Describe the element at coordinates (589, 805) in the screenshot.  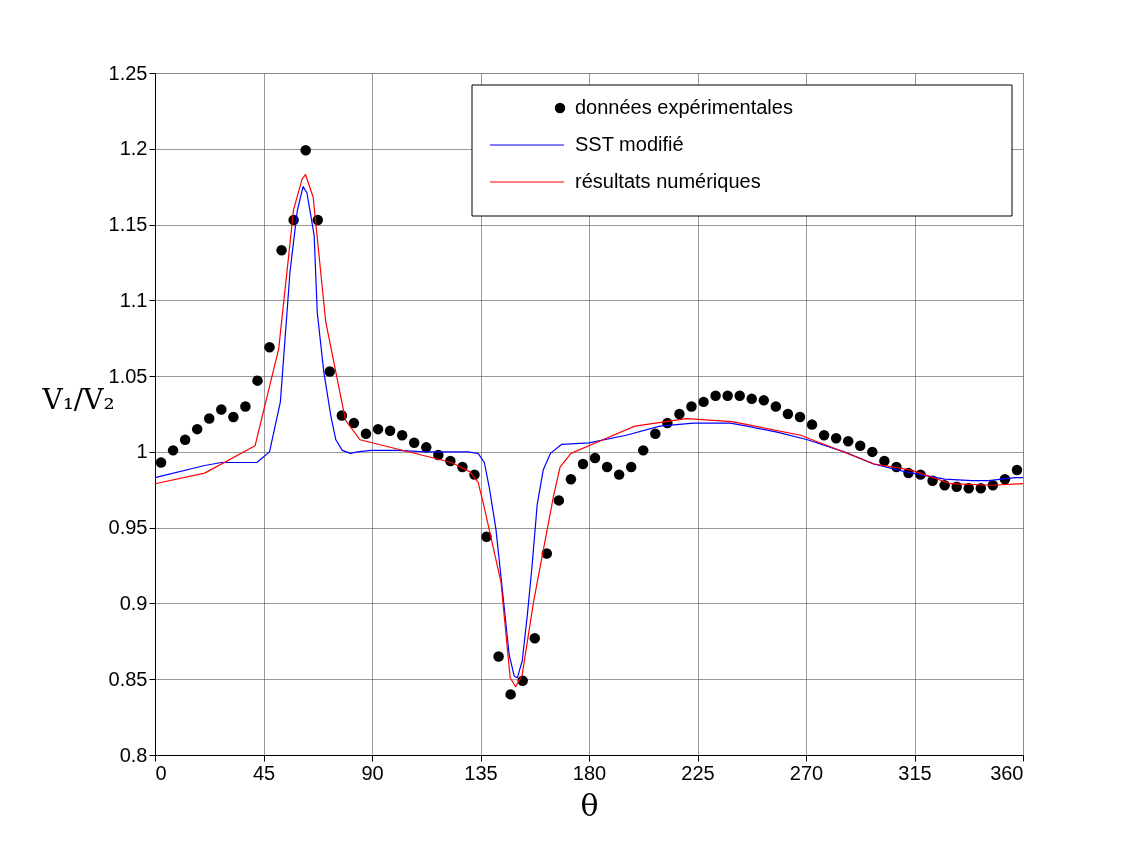
I see `x-axis-title: θ` at that location.